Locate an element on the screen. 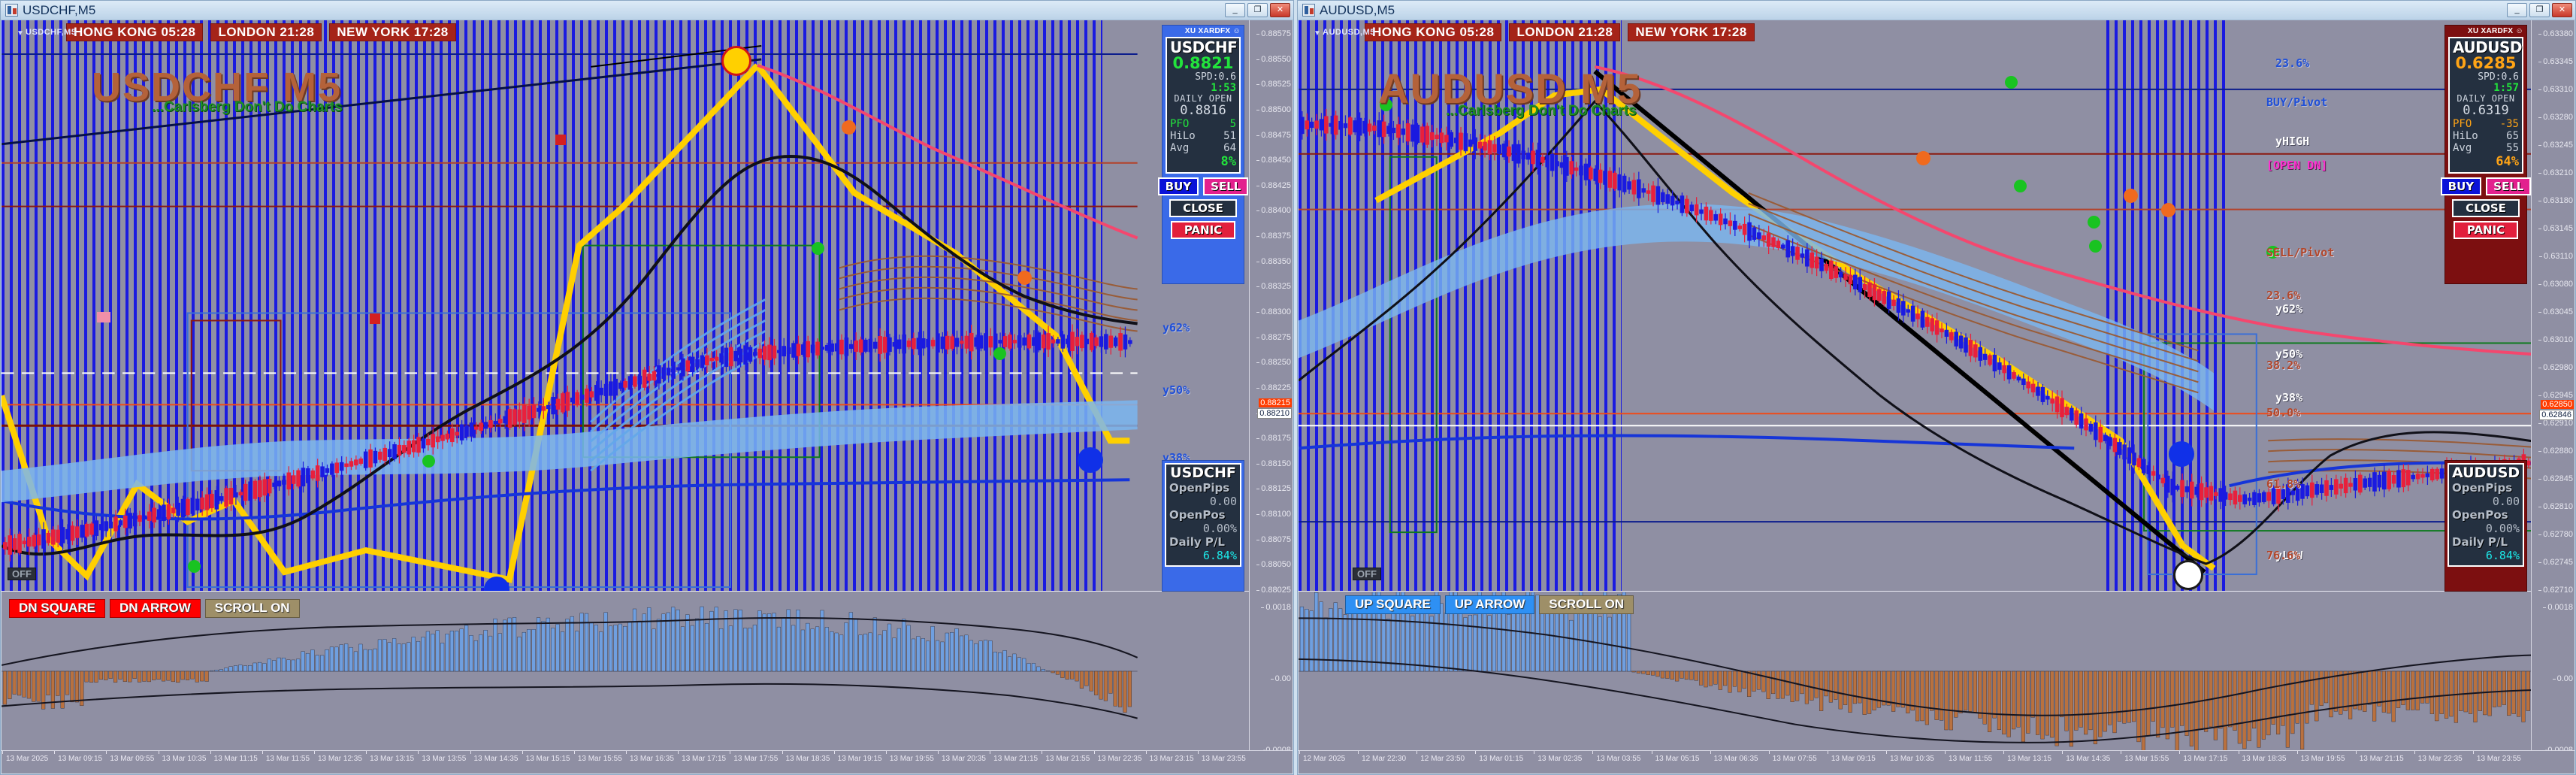 This screenshot has height=775, width=2576. window-titlebar-usdchf: USDCHF,M5 _ ❐ ✕ is located at coordinates (647, 10).